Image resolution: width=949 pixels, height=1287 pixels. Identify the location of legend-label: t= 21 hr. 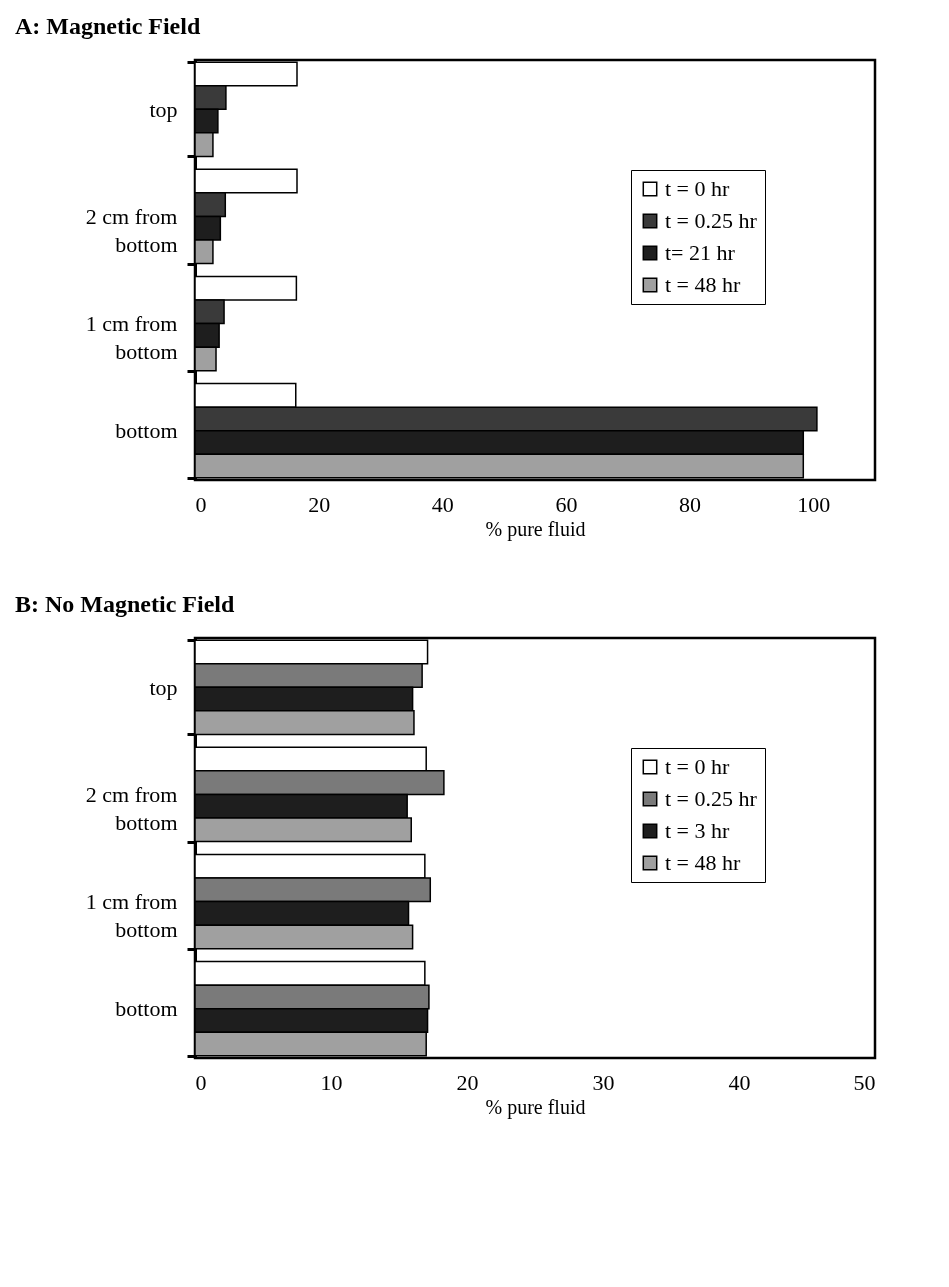
(700, 252).